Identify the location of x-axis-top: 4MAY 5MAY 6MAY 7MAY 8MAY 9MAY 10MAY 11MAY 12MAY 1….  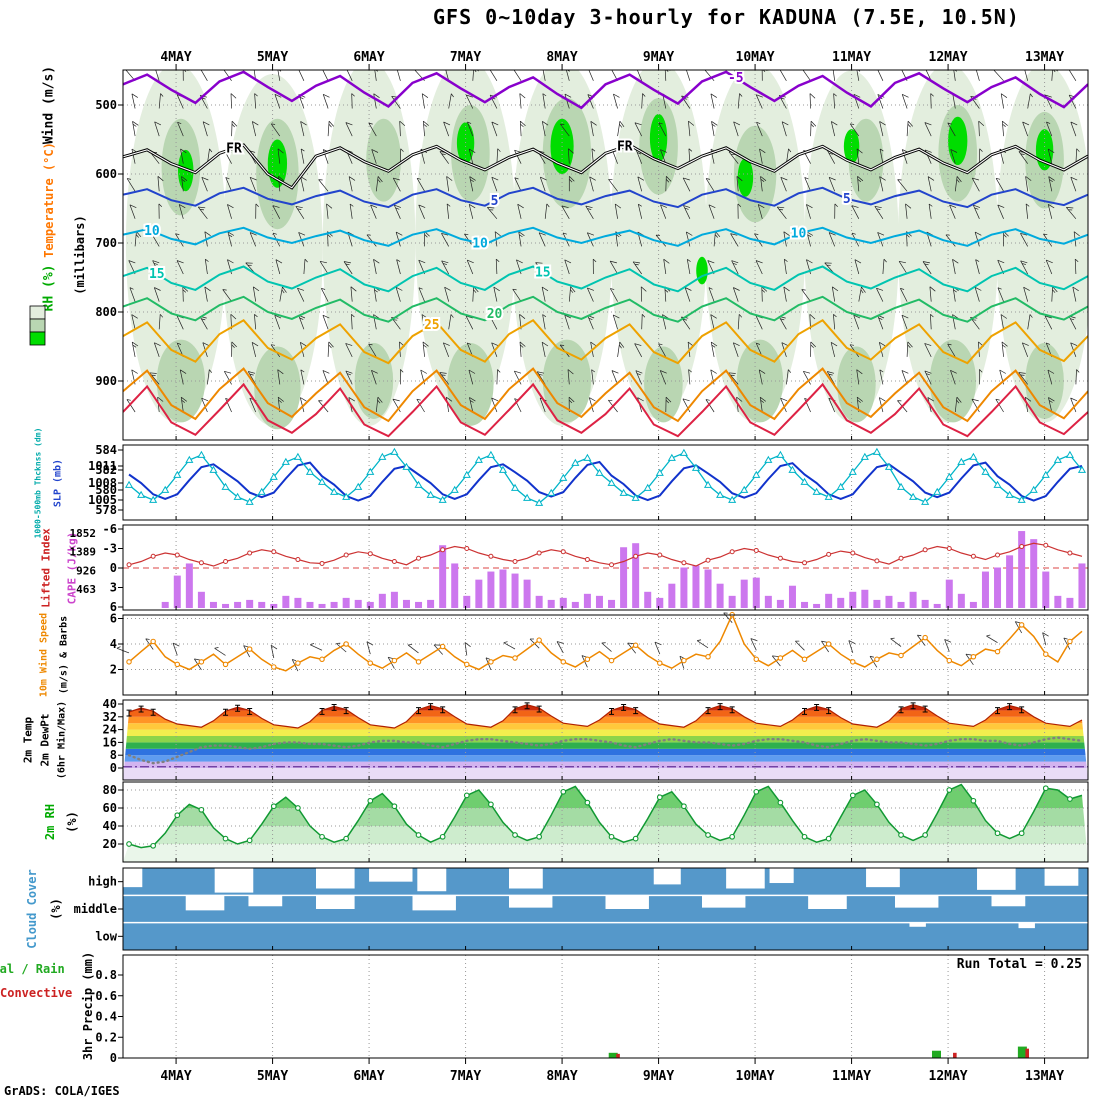
(612, 60).